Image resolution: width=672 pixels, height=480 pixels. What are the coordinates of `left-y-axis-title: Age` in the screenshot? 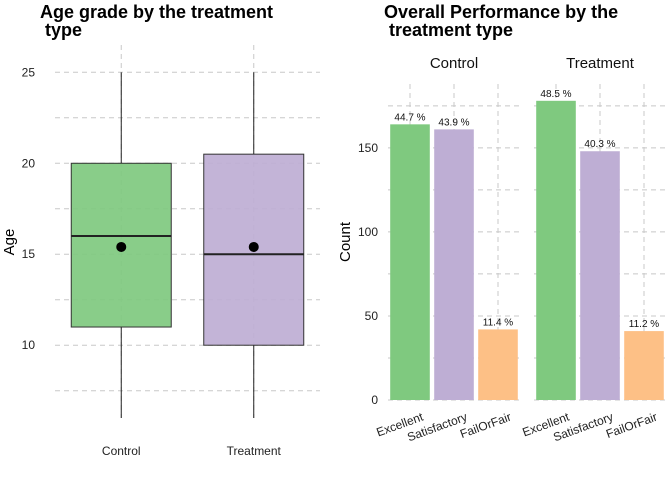 It's located at (9, 242).